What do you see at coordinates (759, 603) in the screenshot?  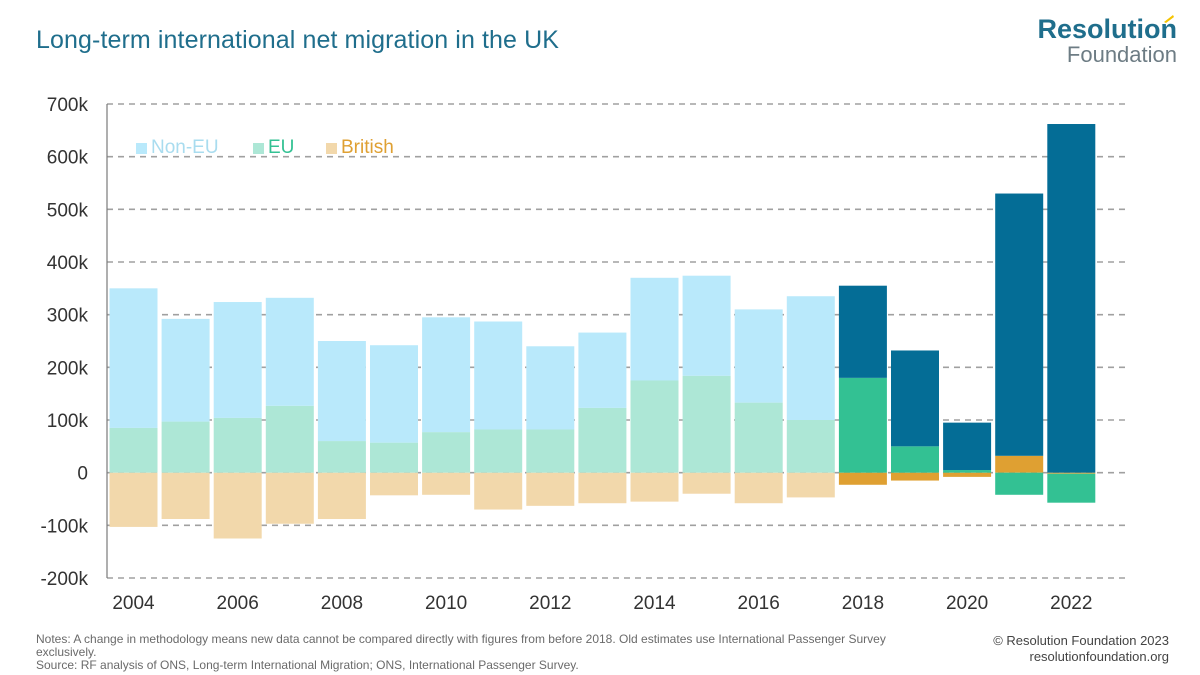 I see `x-tick-label: 2016` at bounding box center [759, 603].